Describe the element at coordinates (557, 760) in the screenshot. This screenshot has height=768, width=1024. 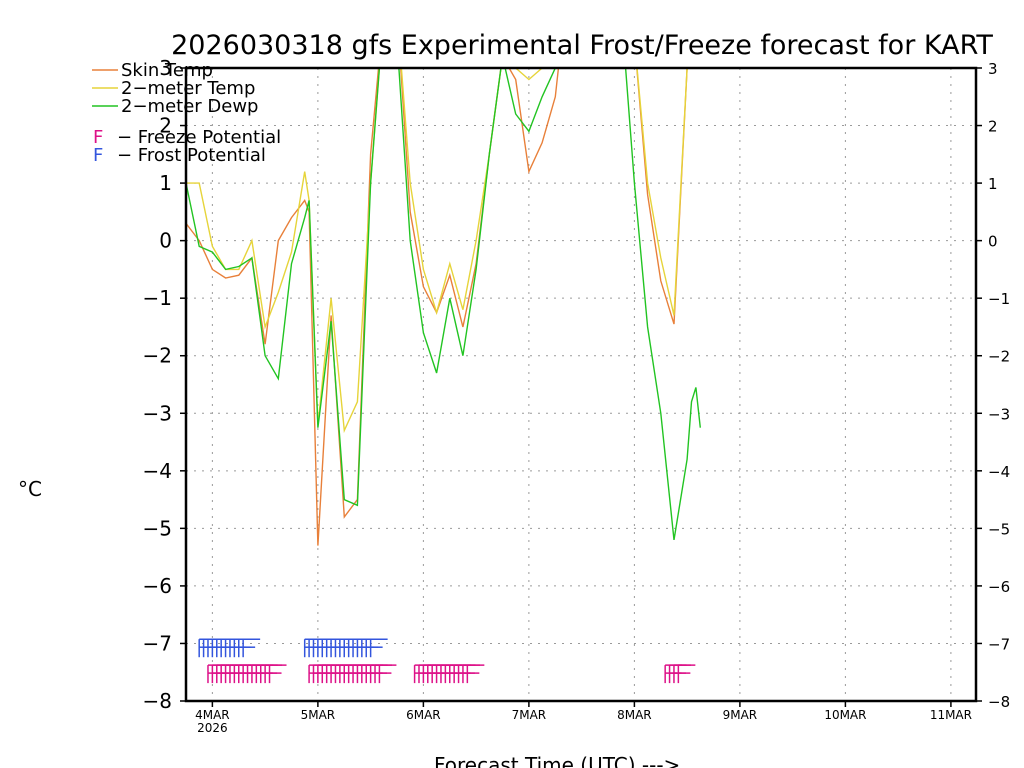
I see `x-axis-label: Forecast Time (UTC) --->` at that location.